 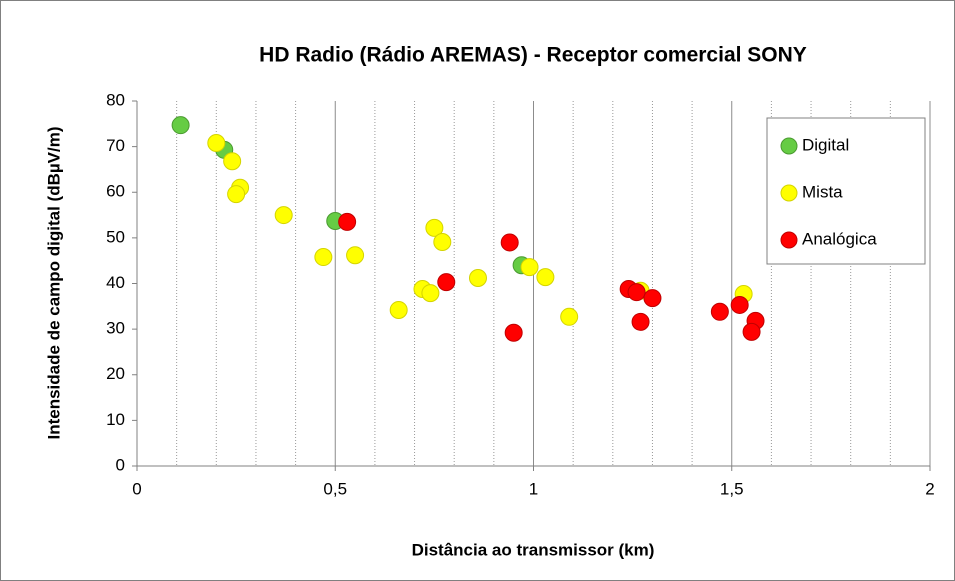 I want to click on y-tick-label: 40, so click(x=115, y=282).